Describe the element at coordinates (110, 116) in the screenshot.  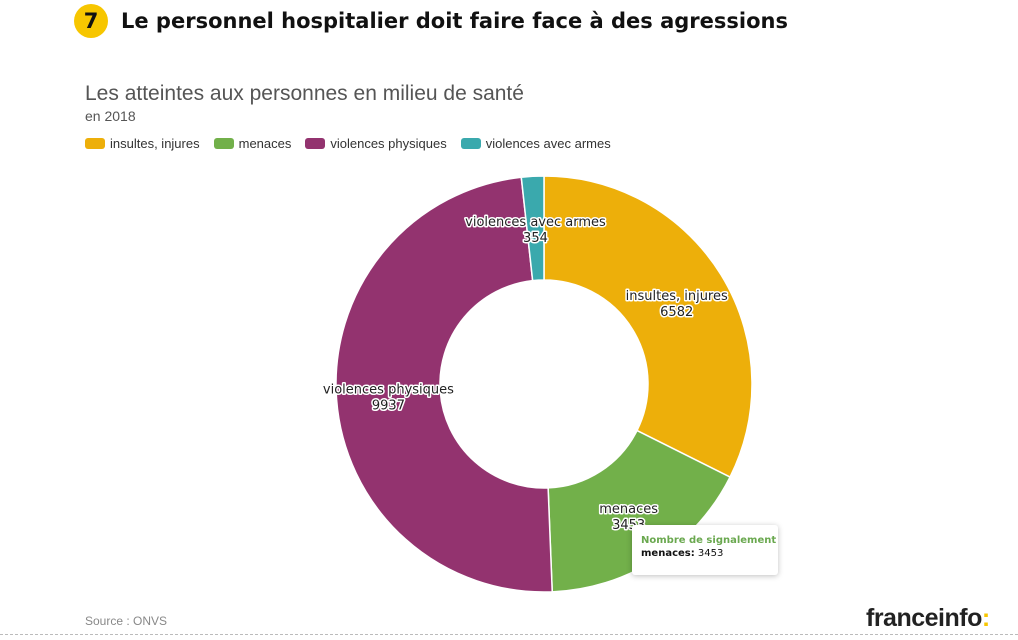
I see `chart-subtitle: en 2018` at that location.